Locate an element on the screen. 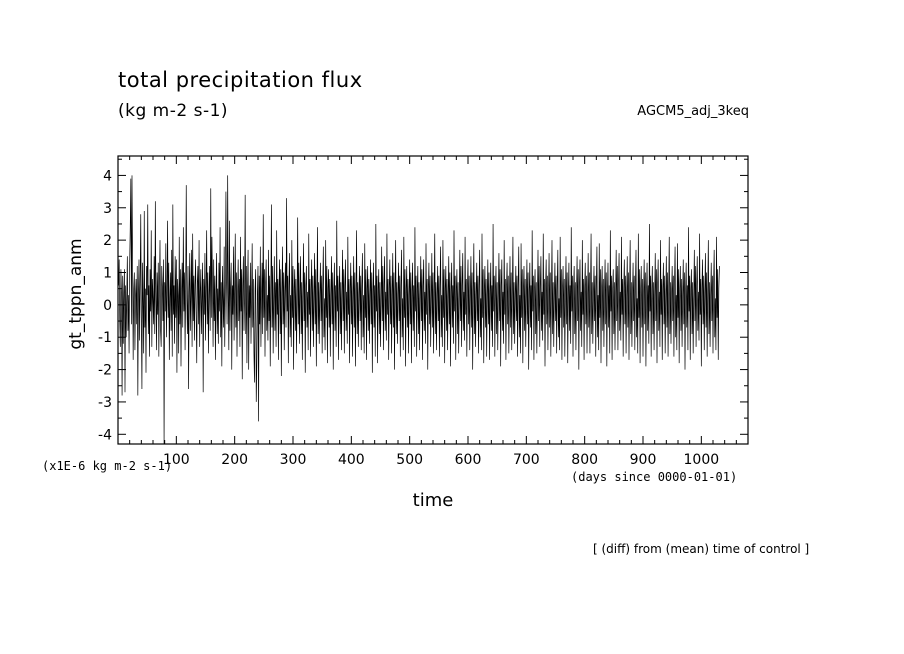 The image size is (904, 654). y-axis-label: gt_tppn_anm is located at coordinates (76, 294).